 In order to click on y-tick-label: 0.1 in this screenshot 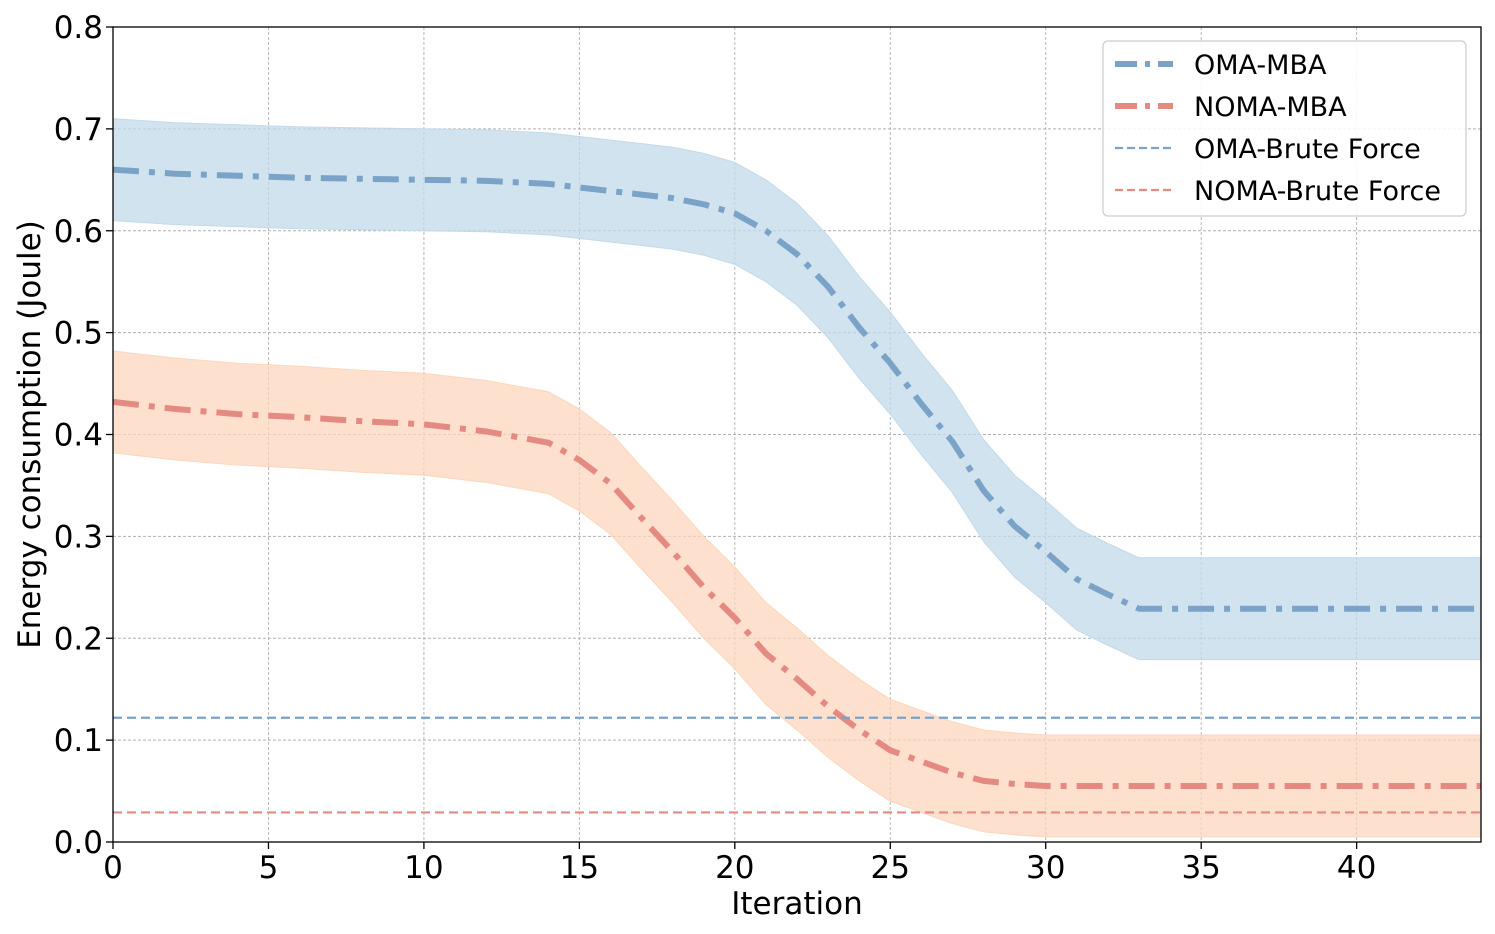, I will do `click(78, 741)`.